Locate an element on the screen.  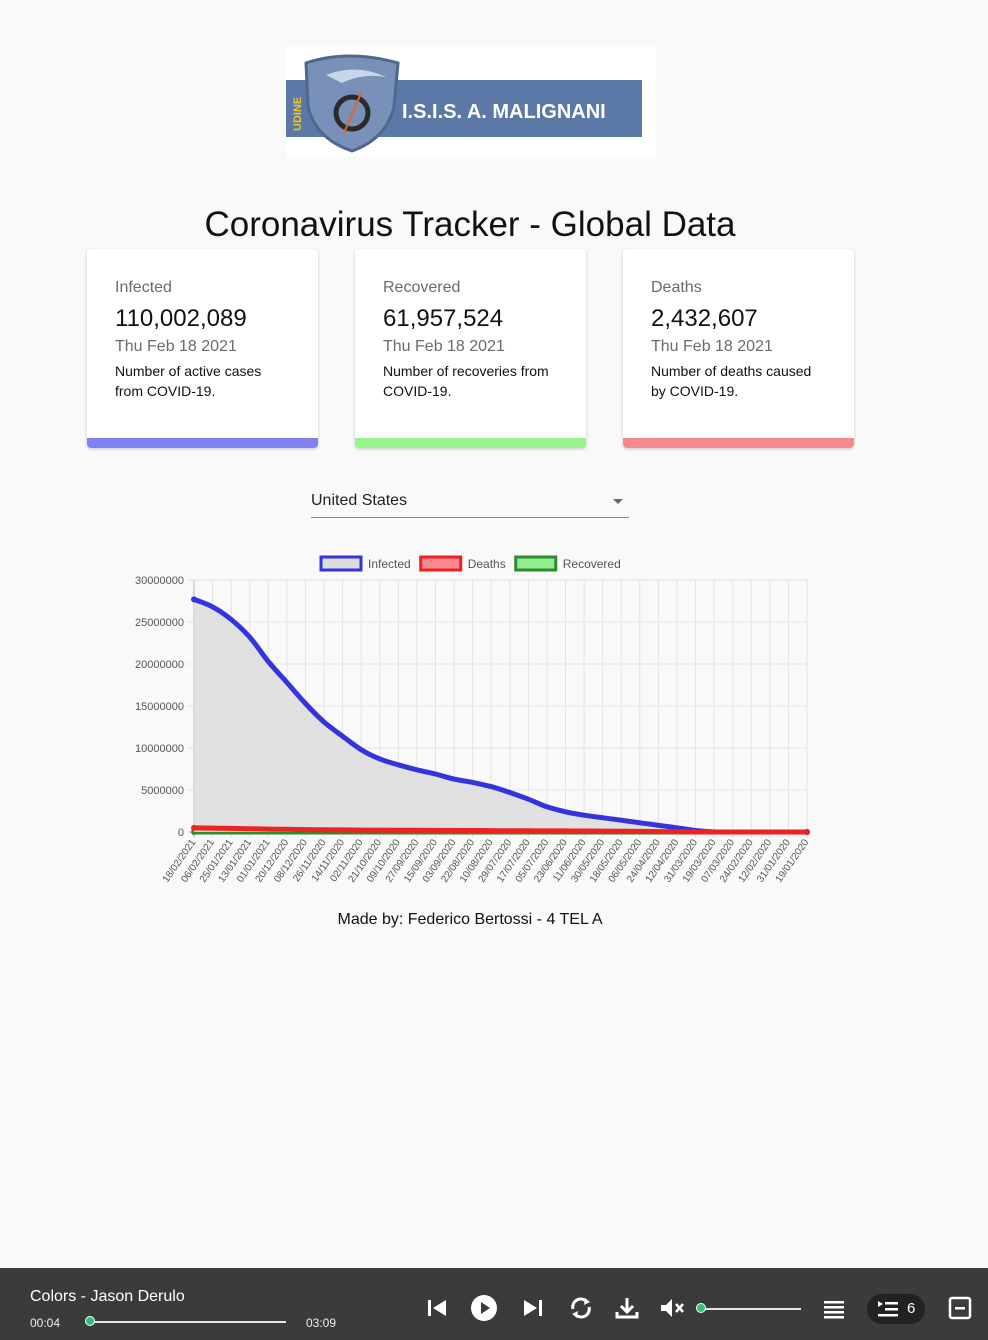
card-value: 110,002,089 is located at coordinates (181, 318).